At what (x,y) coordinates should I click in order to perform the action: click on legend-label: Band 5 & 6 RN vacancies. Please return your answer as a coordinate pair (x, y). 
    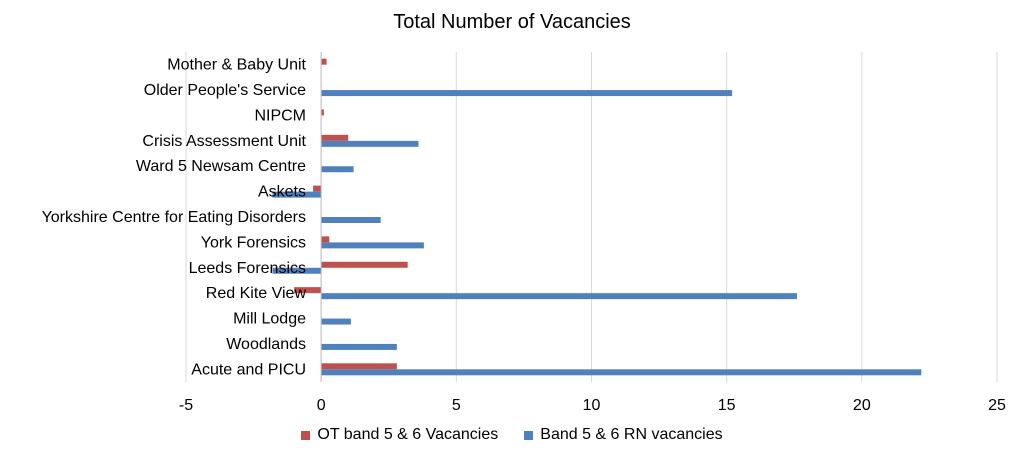
    Looking at the image, I should click on (631, 434).